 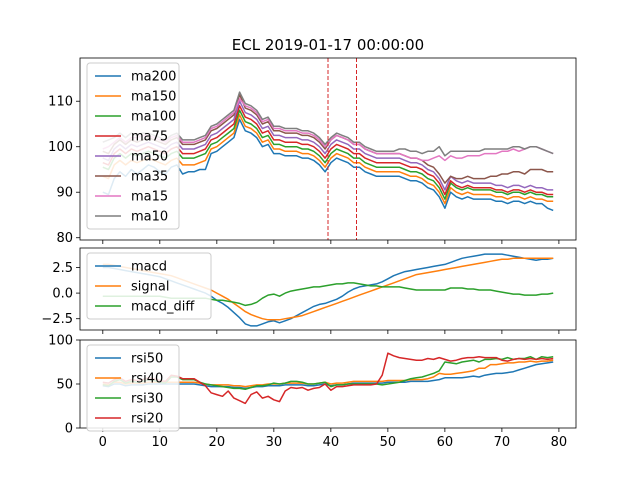 What do you see at coordinates (147, 419) in the screenshot?
I see `legend-label-rsi20: rsi20` at bounding box center [147, 419].